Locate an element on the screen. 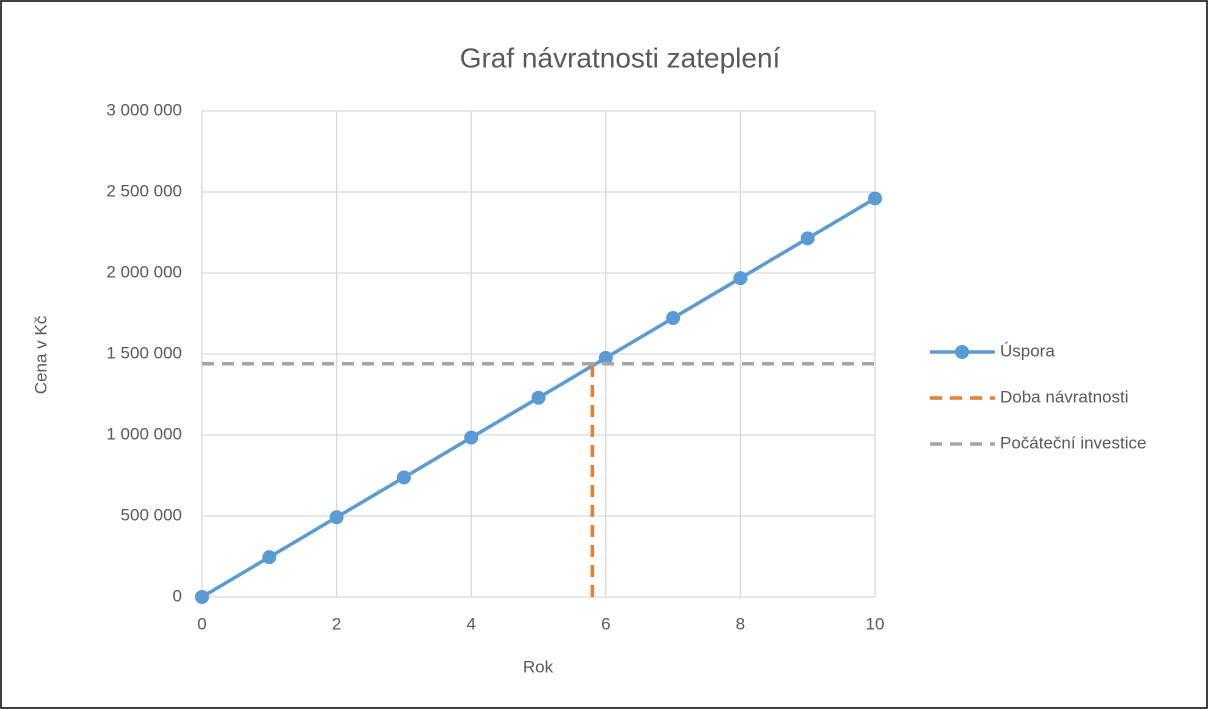 This screenshot has height=709, width=1208. legend-label: Počáteční investice is located at coordinates (1073, 442).